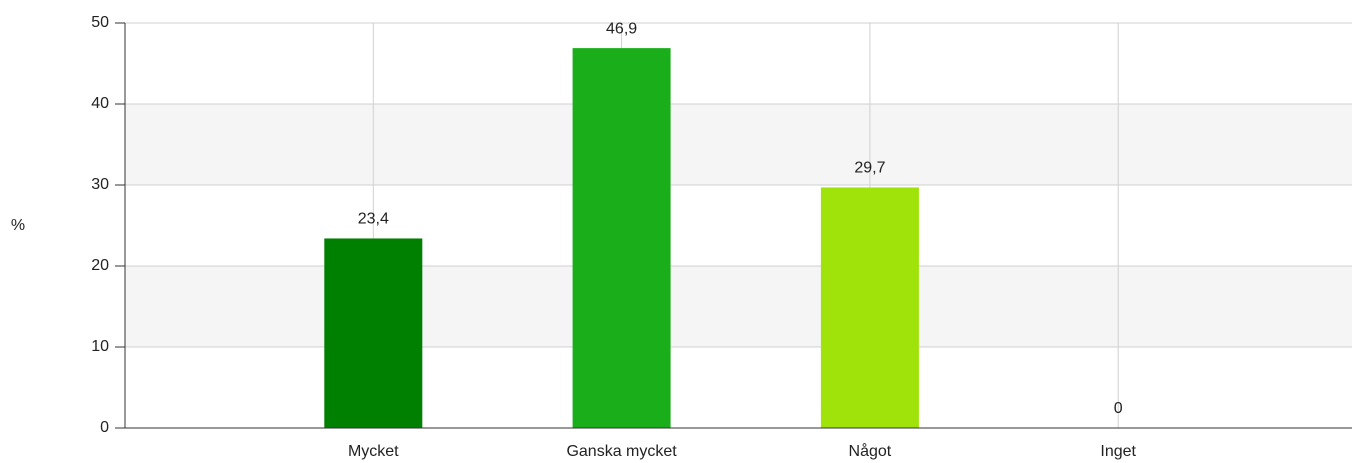 This screenshot has height=463, width=1356. Describe the element at coordinates (1118, 451) in the screenshot. I see `x-tick-label: Inget` at that location.